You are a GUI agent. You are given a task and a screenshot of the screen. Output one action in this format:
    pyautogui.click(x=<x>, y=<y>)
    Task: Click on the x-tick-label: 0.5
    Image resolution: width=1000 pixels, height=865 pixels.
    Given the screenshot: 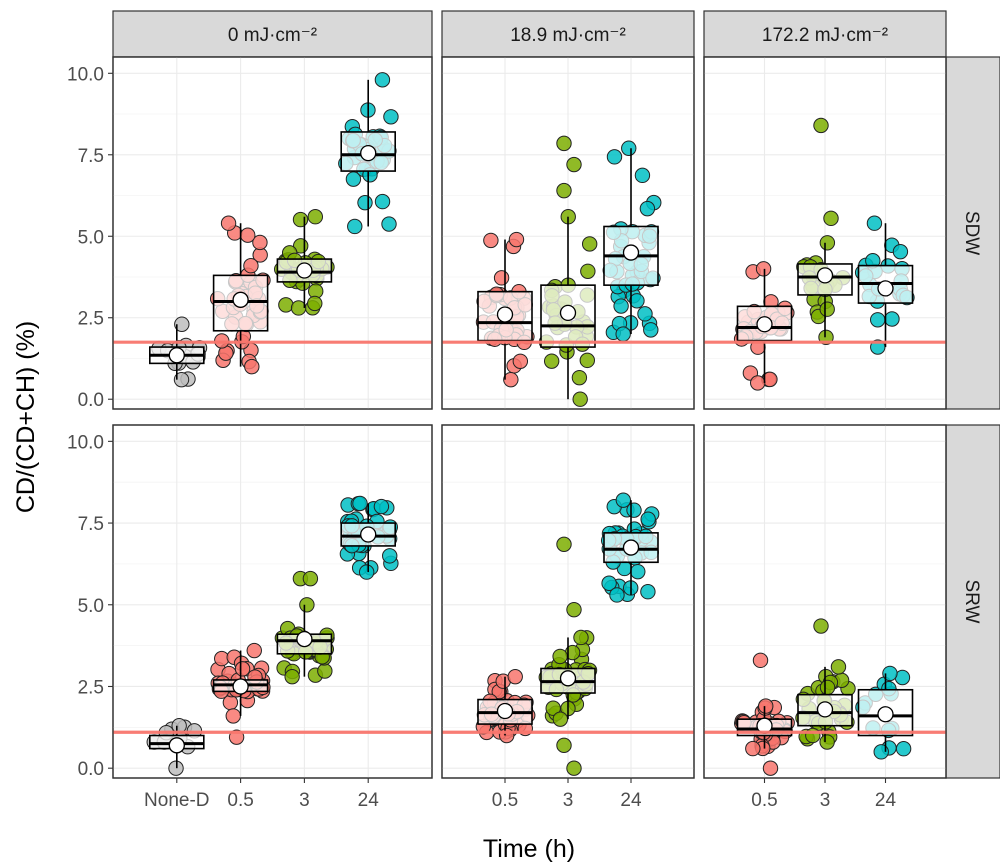 What is the action you would take?
    pyautogui.click(x=505, y=800)
    